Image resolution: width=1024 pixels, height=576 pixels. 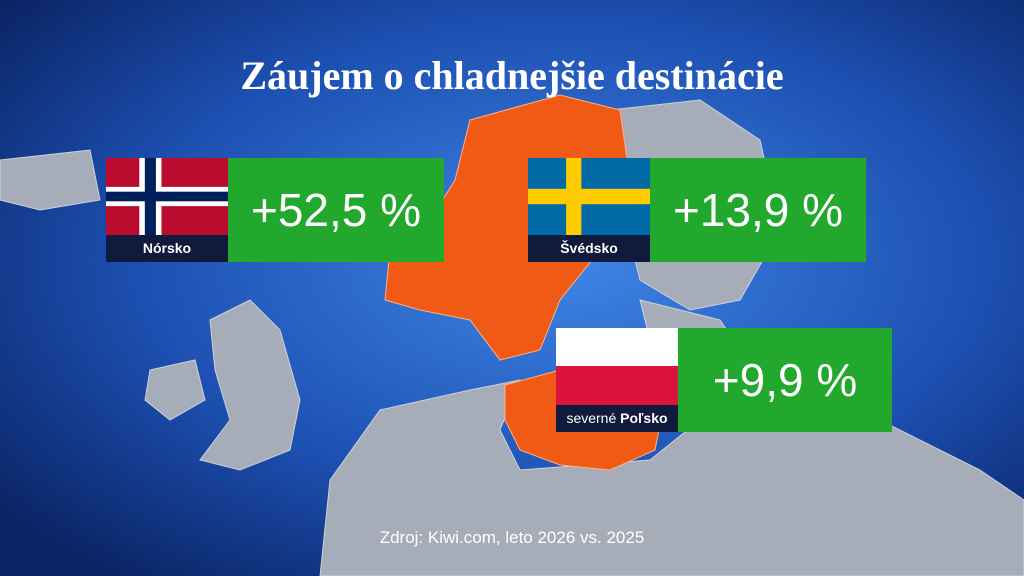 I want to click on source: Zdroj: Kiwi.com, leto 2026 vs. 2025, so click(x=512, y=537).